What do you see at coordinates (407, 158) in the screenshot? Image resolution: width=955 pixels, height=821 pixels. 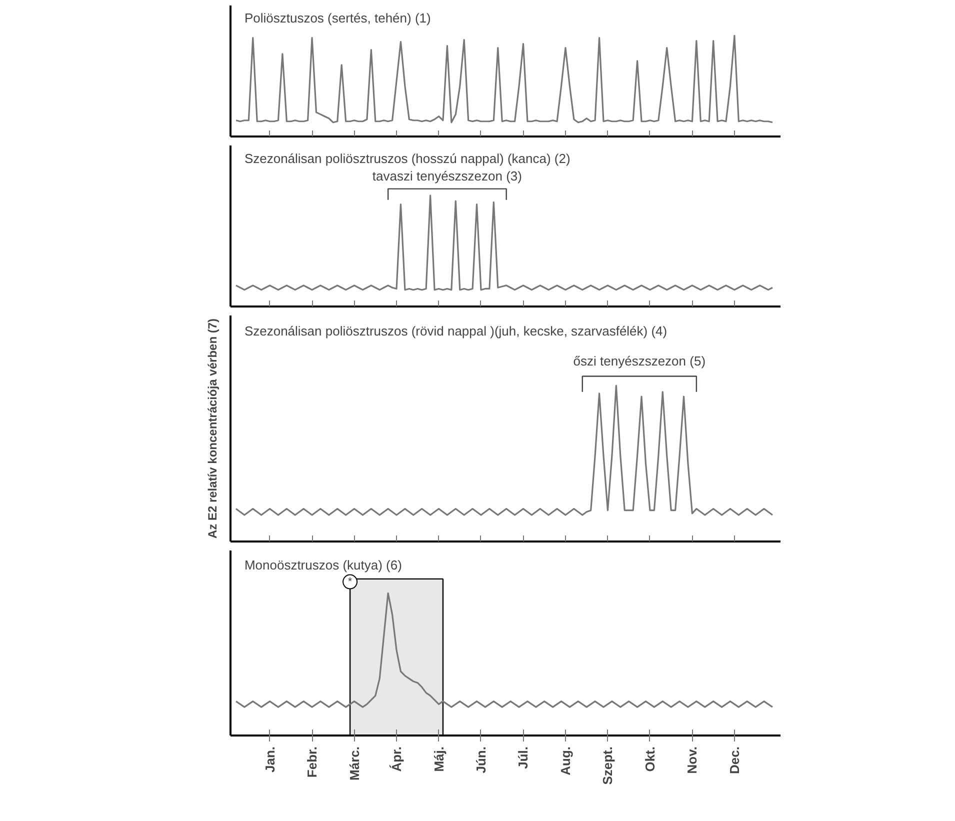 I see `chart-title: Szezonálisan poliösztruszos (hosszú nappal) (kanca) (2)` at bounding box center [407, 158].